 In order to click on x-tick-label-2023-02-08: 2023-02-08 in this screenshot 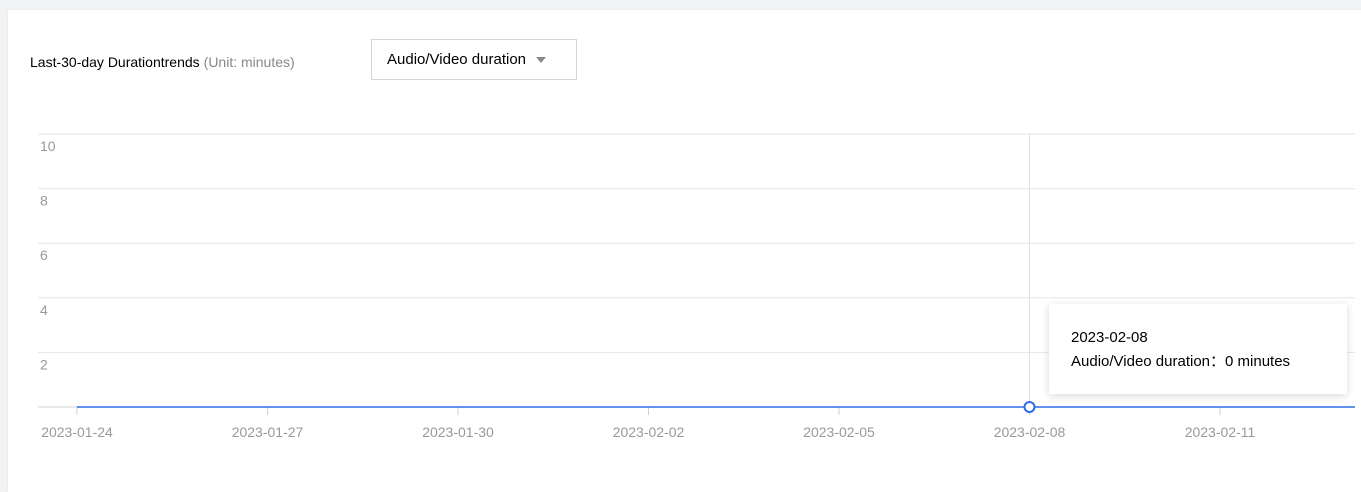, I will do `click(1030, 432)`.